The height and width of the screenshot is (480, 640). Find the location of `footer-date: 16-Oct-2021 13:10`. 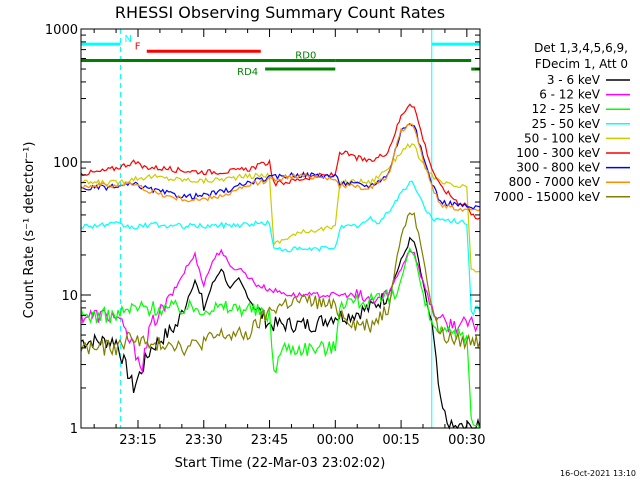

footer-date: 16-Oct-2021 13:10 is located at coordinates (598, 473).